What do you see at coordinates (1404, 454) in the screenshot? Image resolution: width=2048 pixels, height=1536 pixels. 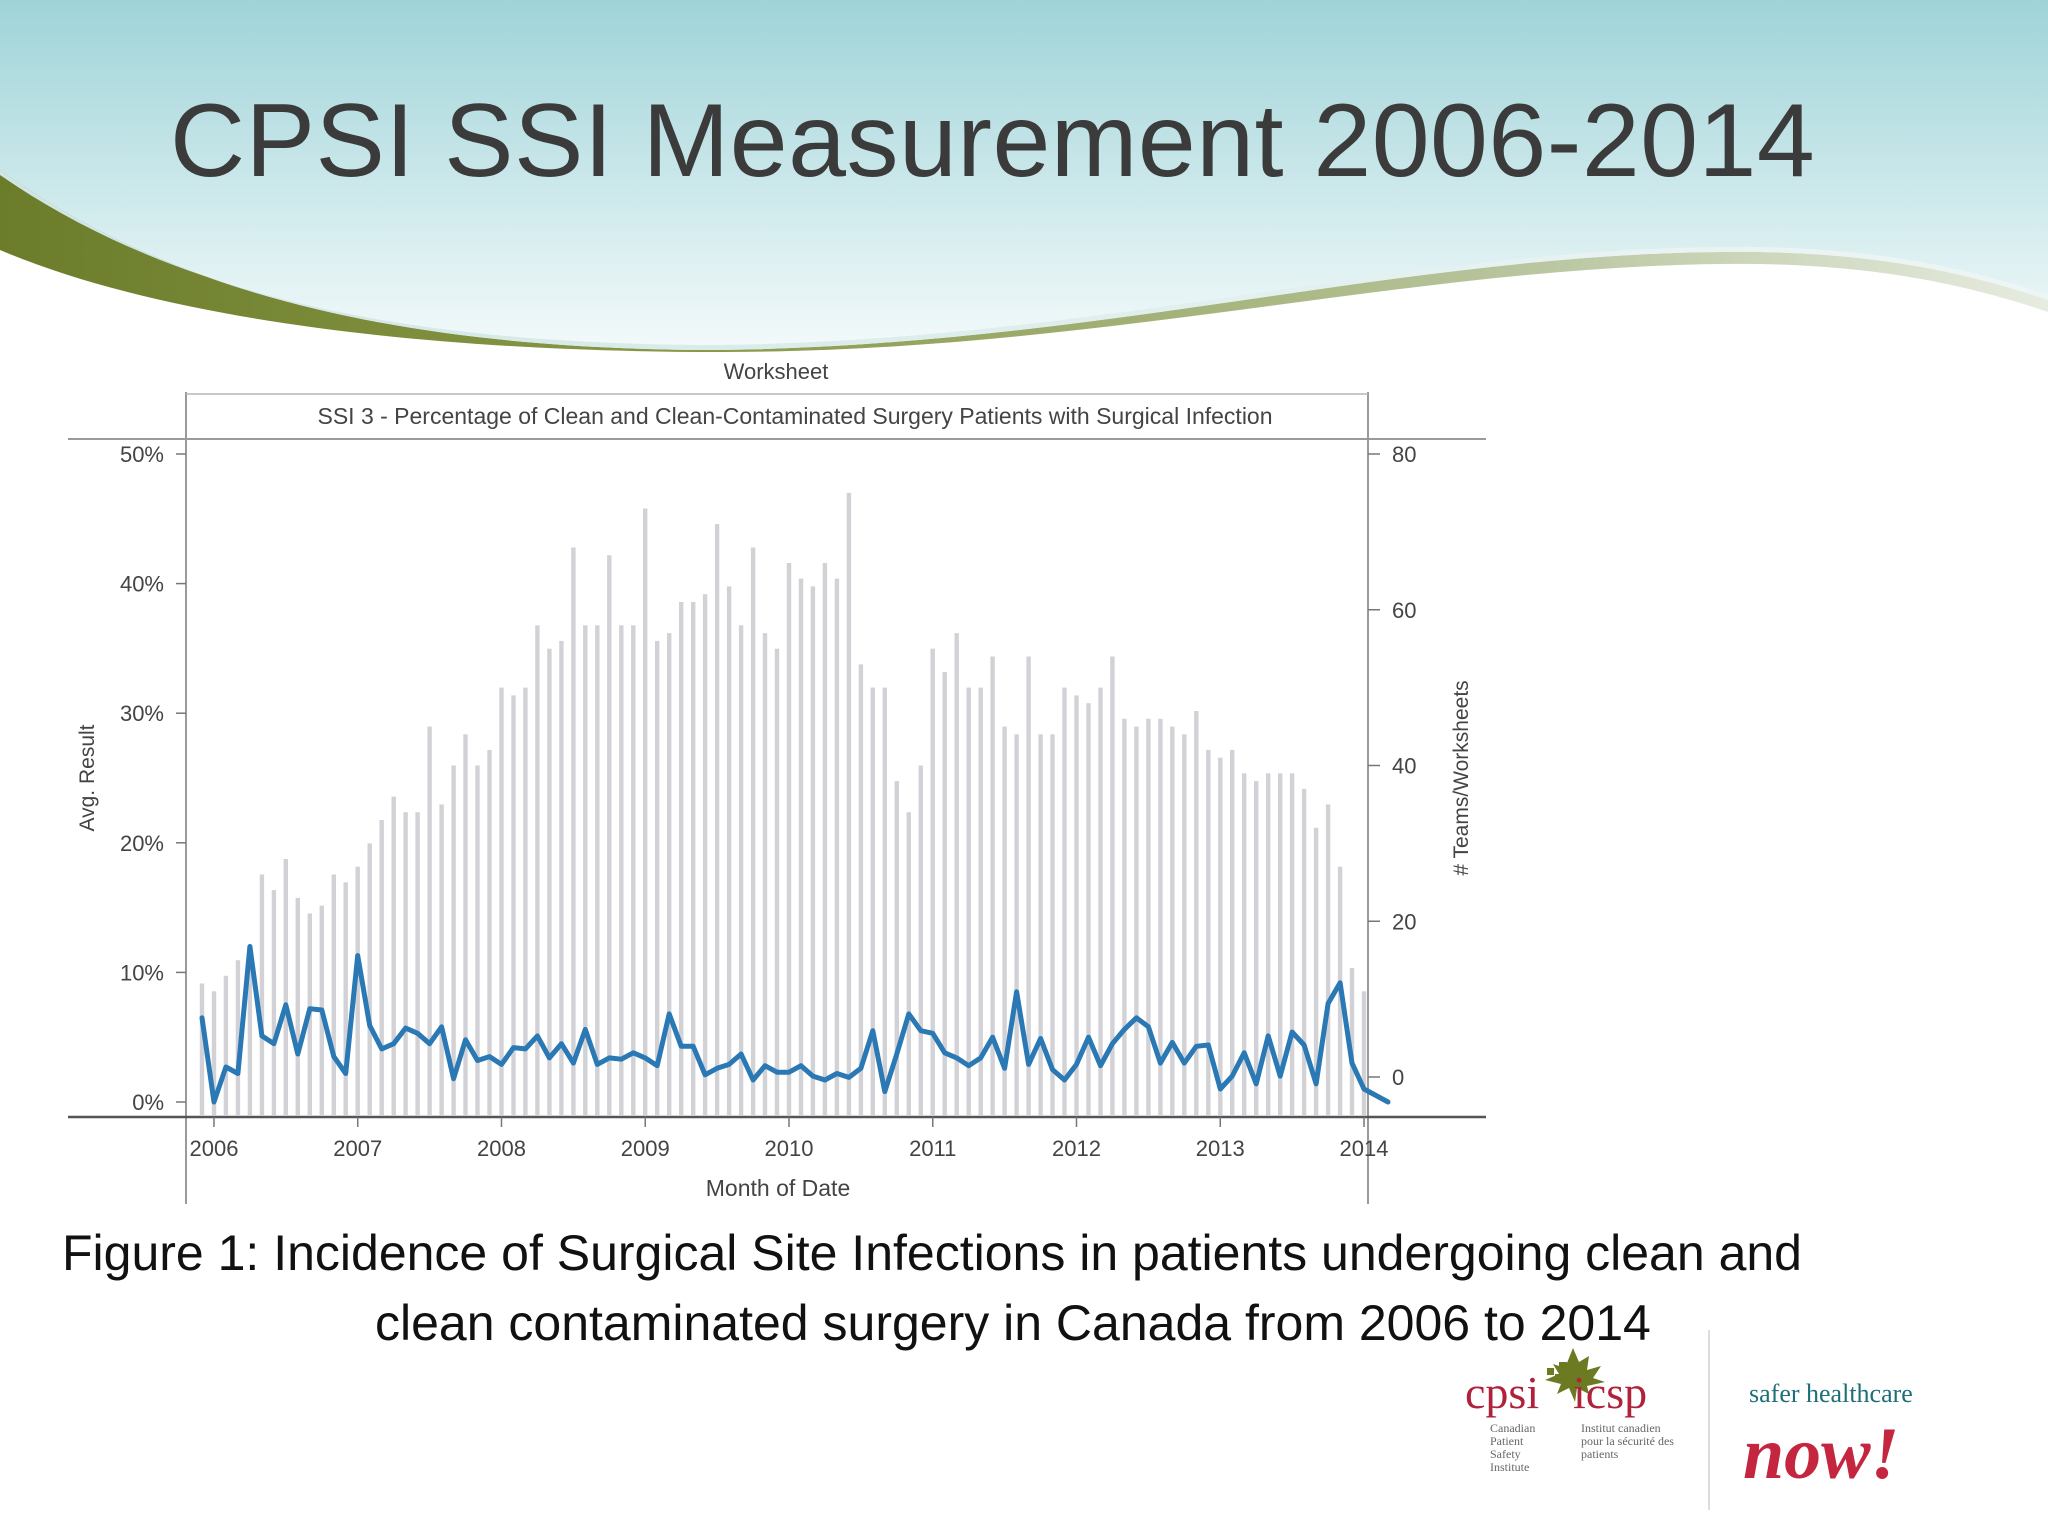 I see `y2-tick-label: 80` at bounding box center [1404, 454].